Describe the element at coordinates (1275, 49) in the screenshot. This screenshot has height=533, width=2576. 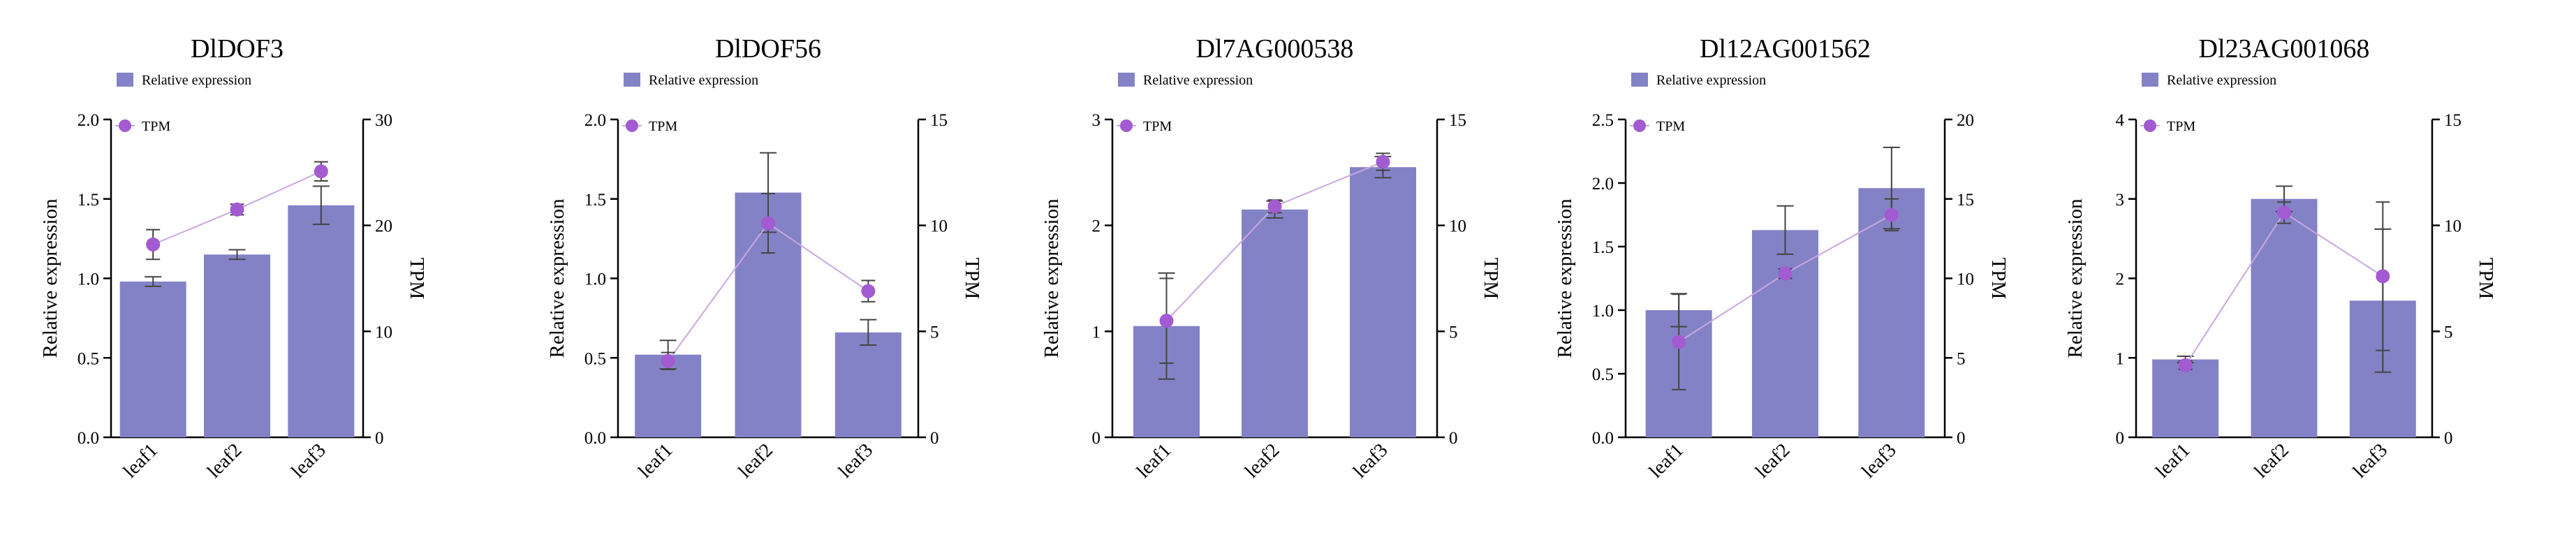
I see `chart-title: Dl7AG000538` at that location.